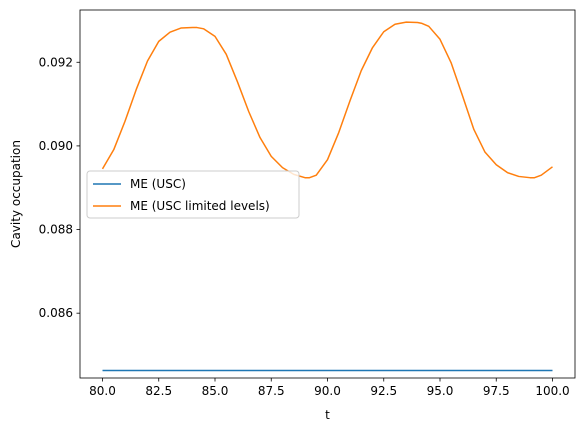 Image resolution: width=584 pixels, height=432 pixels. Describe the element at coordinates (56, 230) in the screenshot. I see `y-tick-label: 0.088` at that location.